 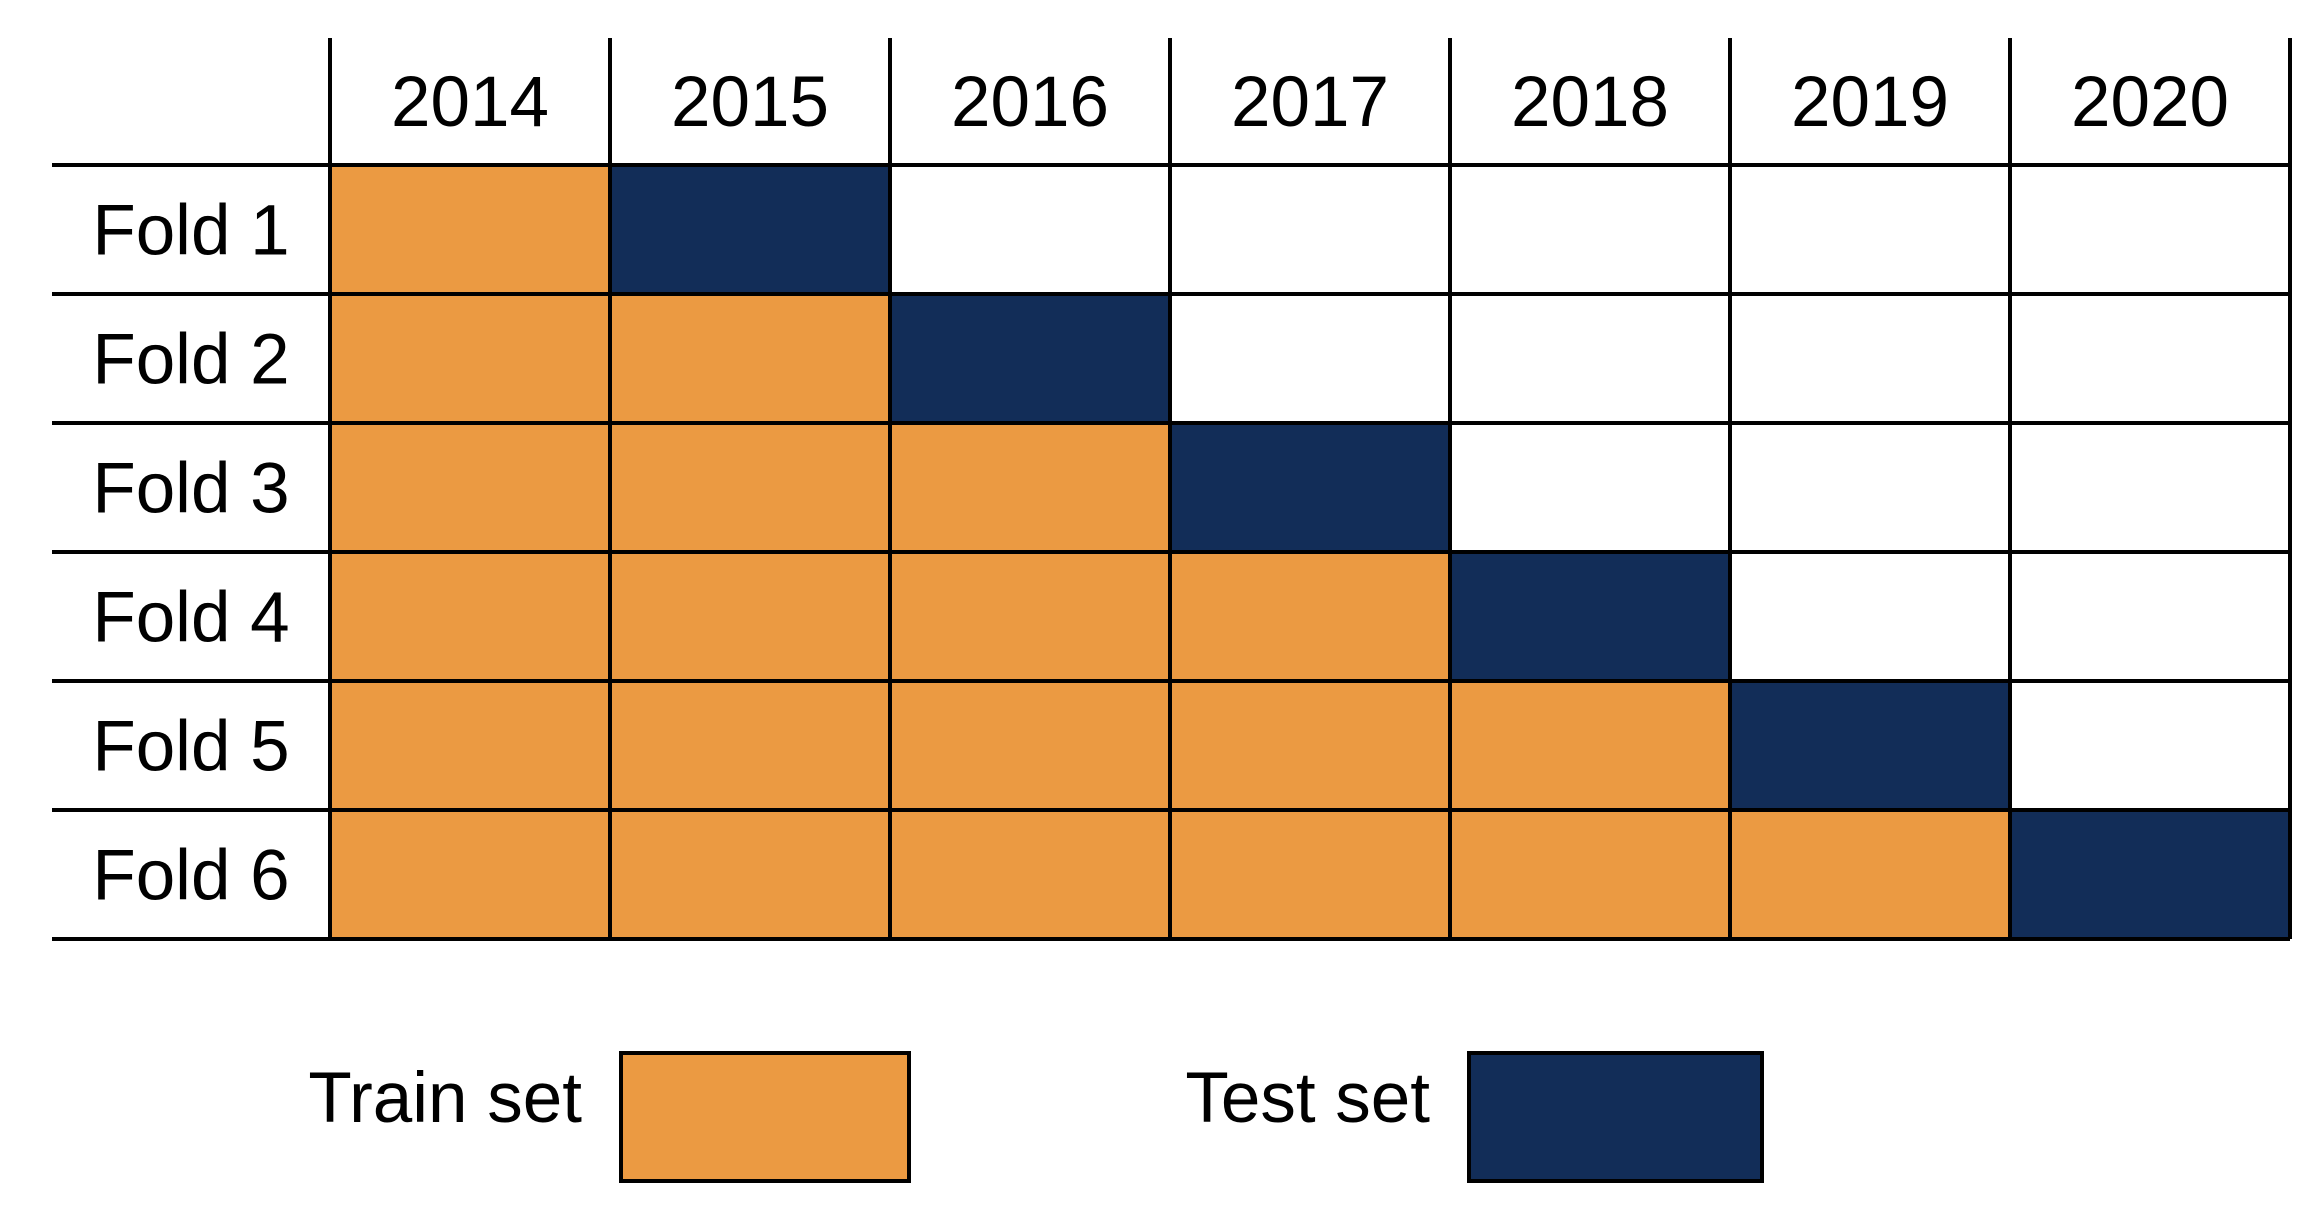 I want to click on fold-3-cell-2017-test, so click(x=1310, y=487).